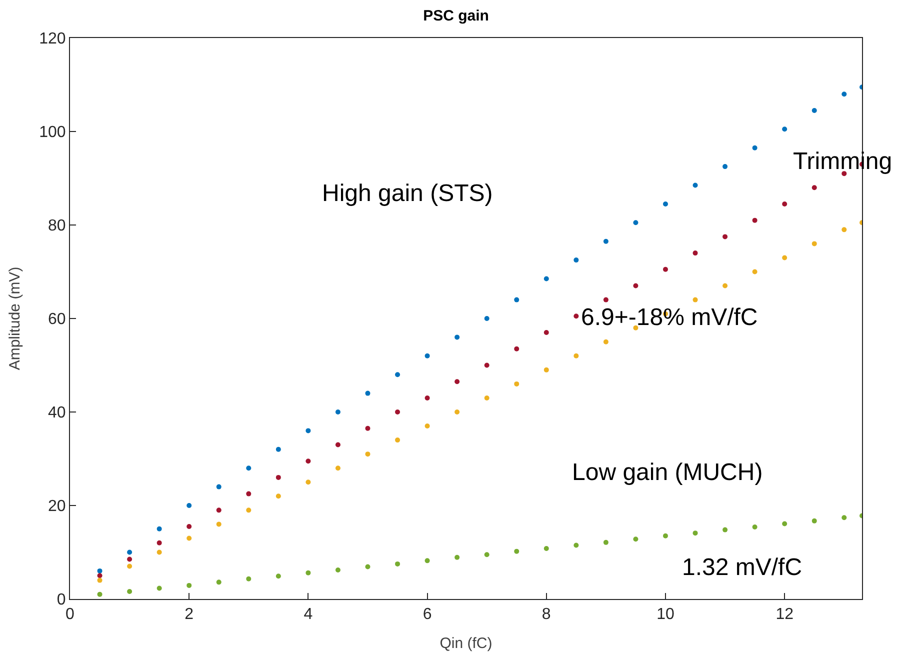 The image size is (912, 661). Describe the element at coordinates (52, 39) in the screenshot. I see `y-tick-label: 120` at that location.